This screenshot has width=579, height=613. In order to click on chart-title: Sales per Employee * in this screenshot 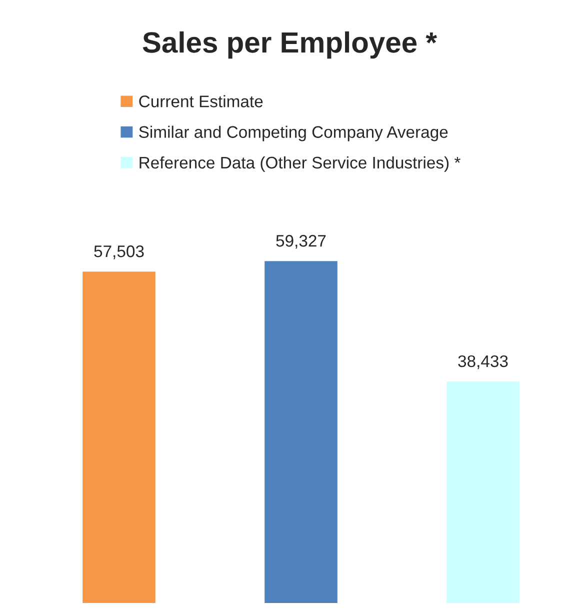, I will do `click(290, 45)`.